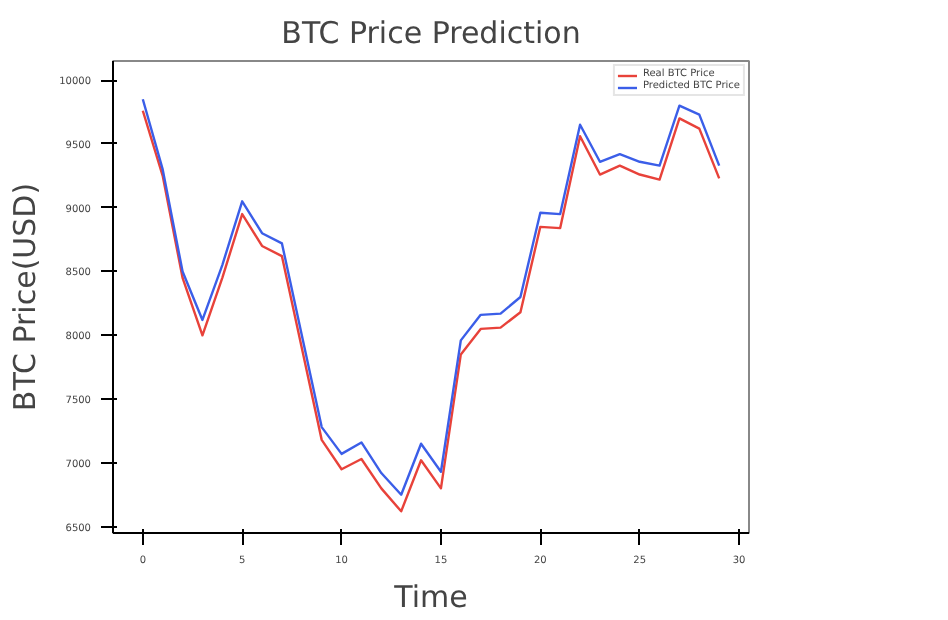 This screenshot has width=948, height=620. I want to click on x-axis-title: Time, so click(430, 597).